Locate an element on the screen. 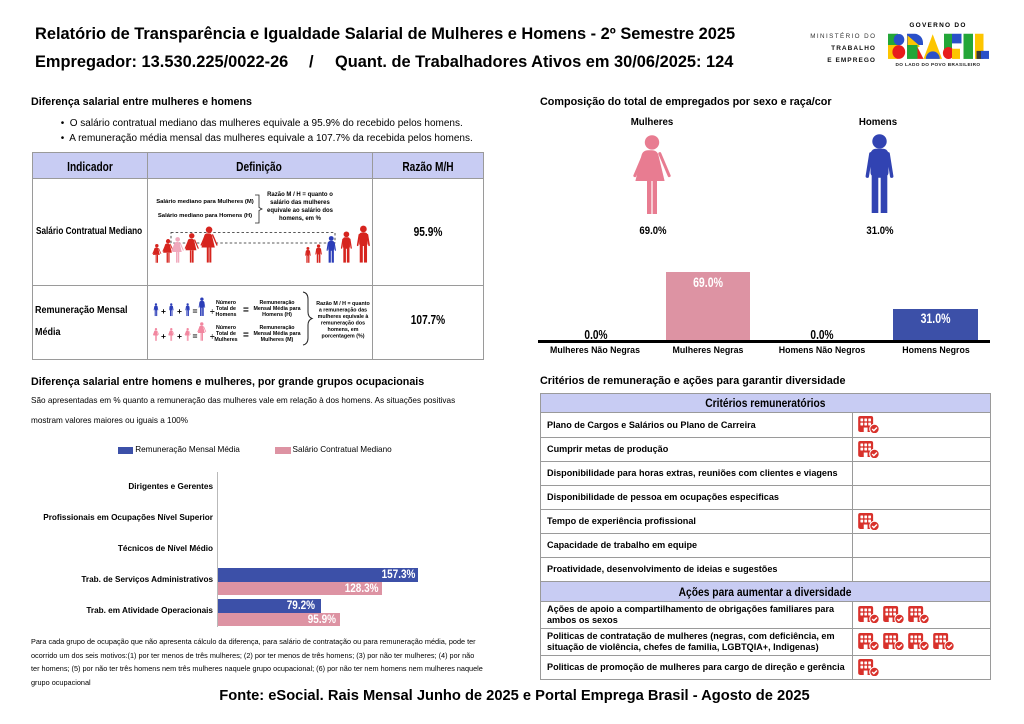  svg-text: mulheres equivale à is located at coordinates (343, 317).